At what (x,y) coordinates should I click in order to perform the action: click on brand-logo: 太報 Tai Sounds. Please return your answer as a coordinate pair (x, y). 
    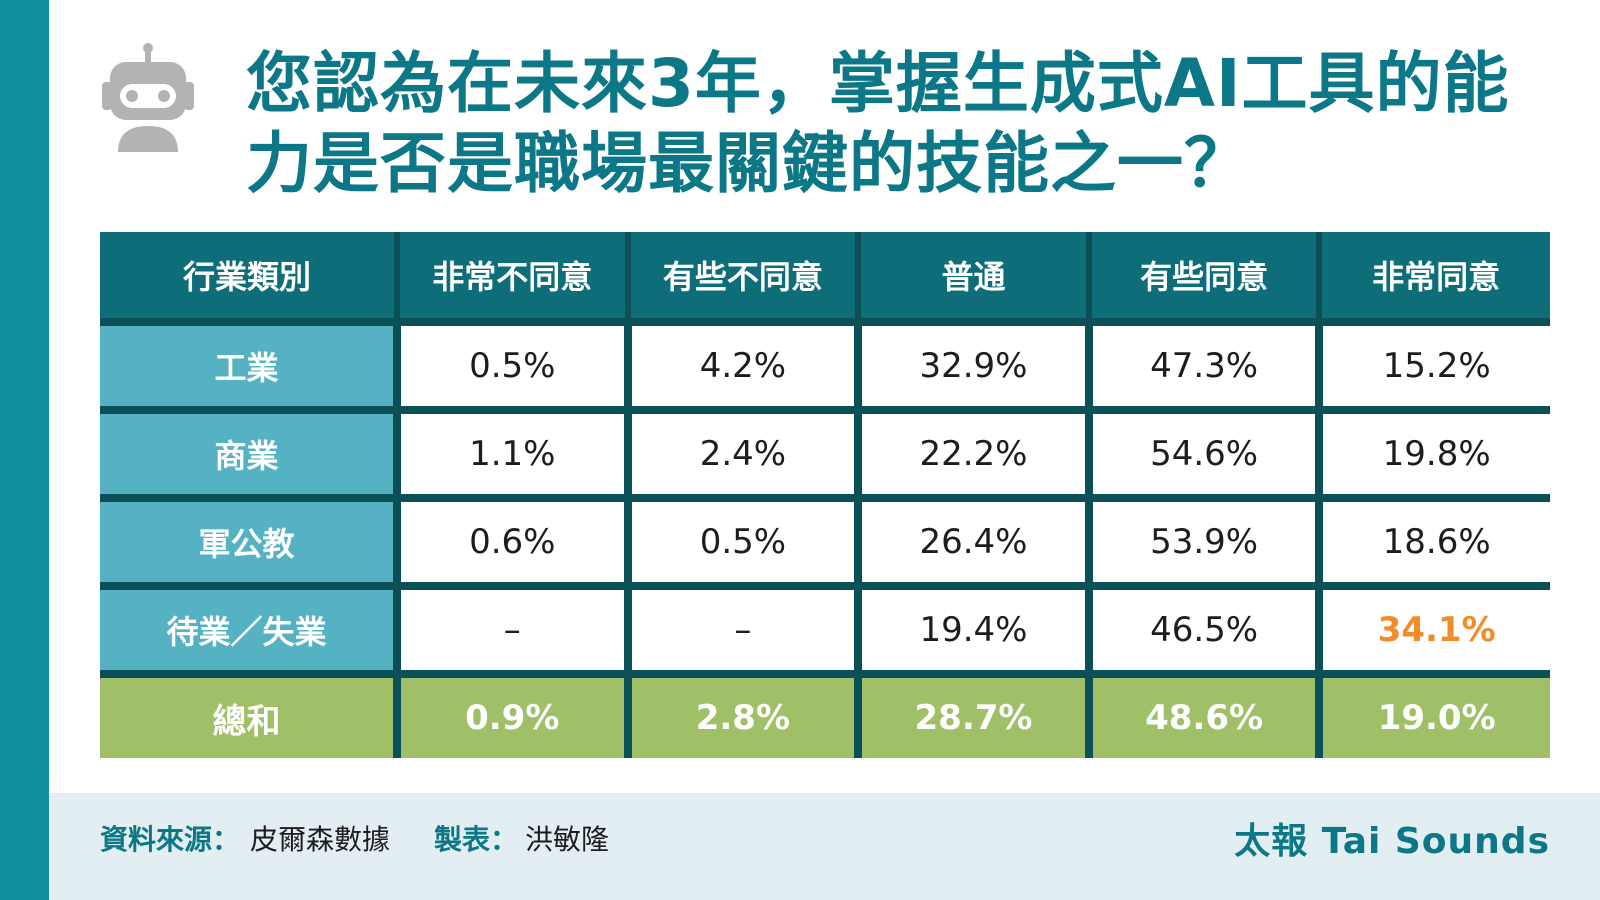
    Looking at the image, I should click on (1392, 841).